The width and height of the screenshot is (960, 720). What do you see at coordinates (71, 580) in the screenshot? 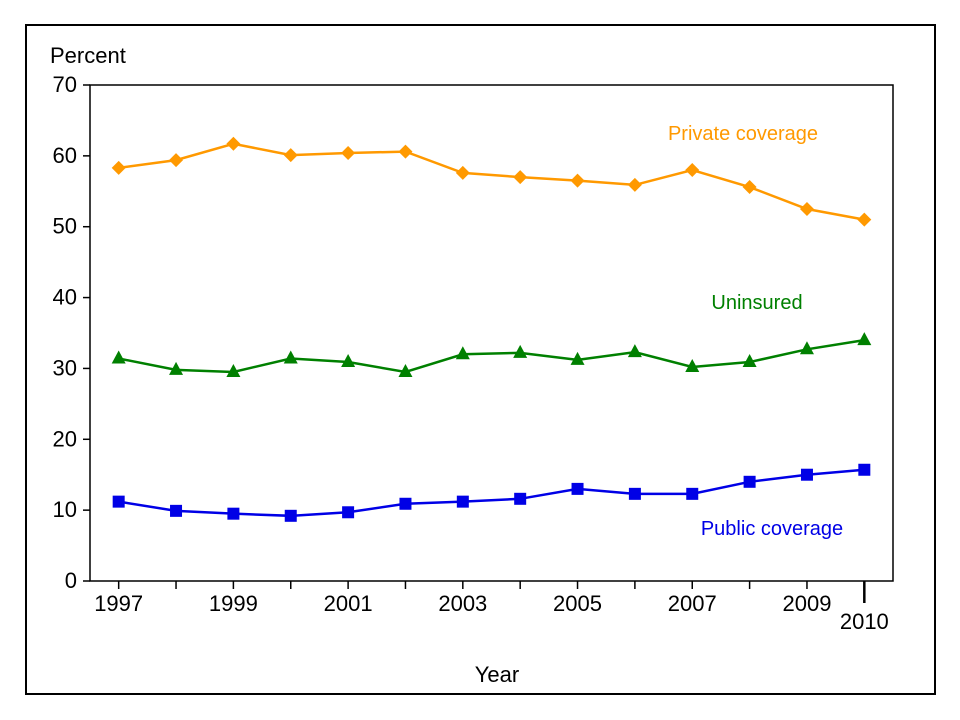
I see `y-tick-label-0: 0` at bounding box center [71, 580].